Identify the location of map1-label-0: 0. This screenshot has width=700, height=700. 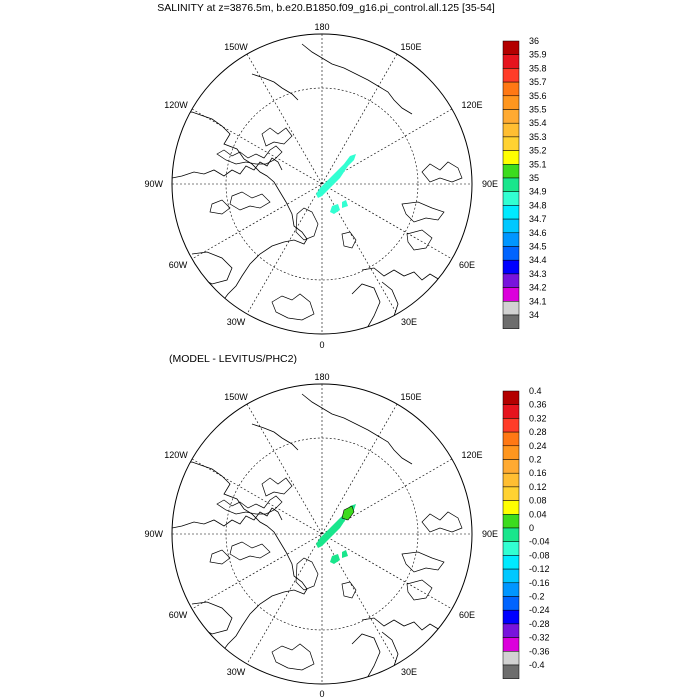
(321, 345).